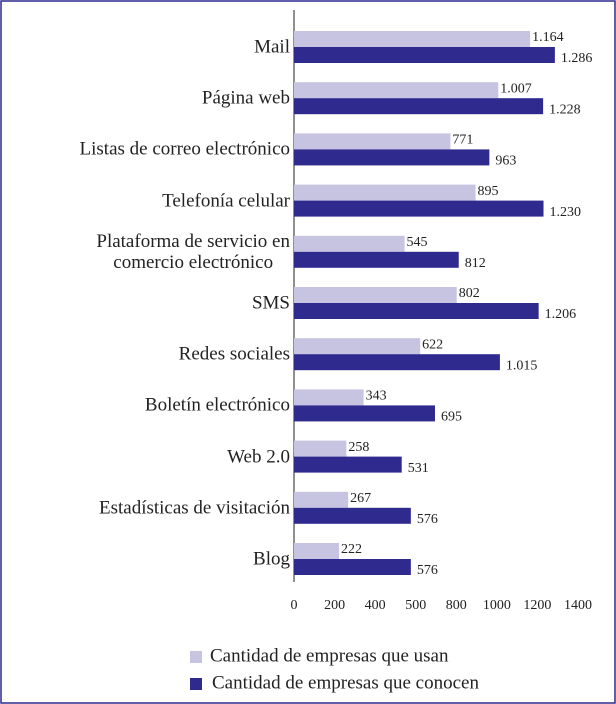 The image size is (616, 704). I want to click on category-label: Listas de correo electrónico, so click(184, 149).